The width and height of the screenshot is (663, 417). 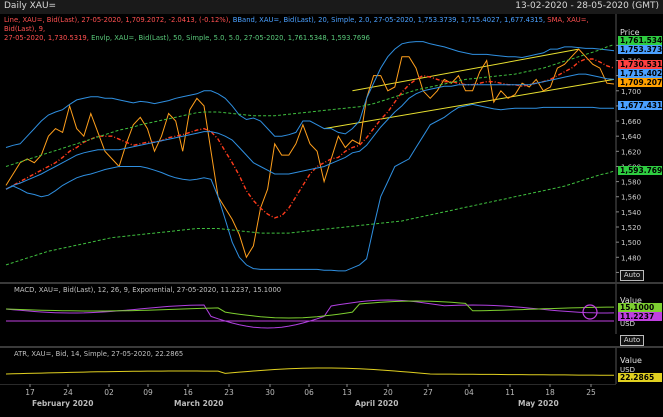 I want to click on price-tick-label: 1,700, so click(x=631, y=92).